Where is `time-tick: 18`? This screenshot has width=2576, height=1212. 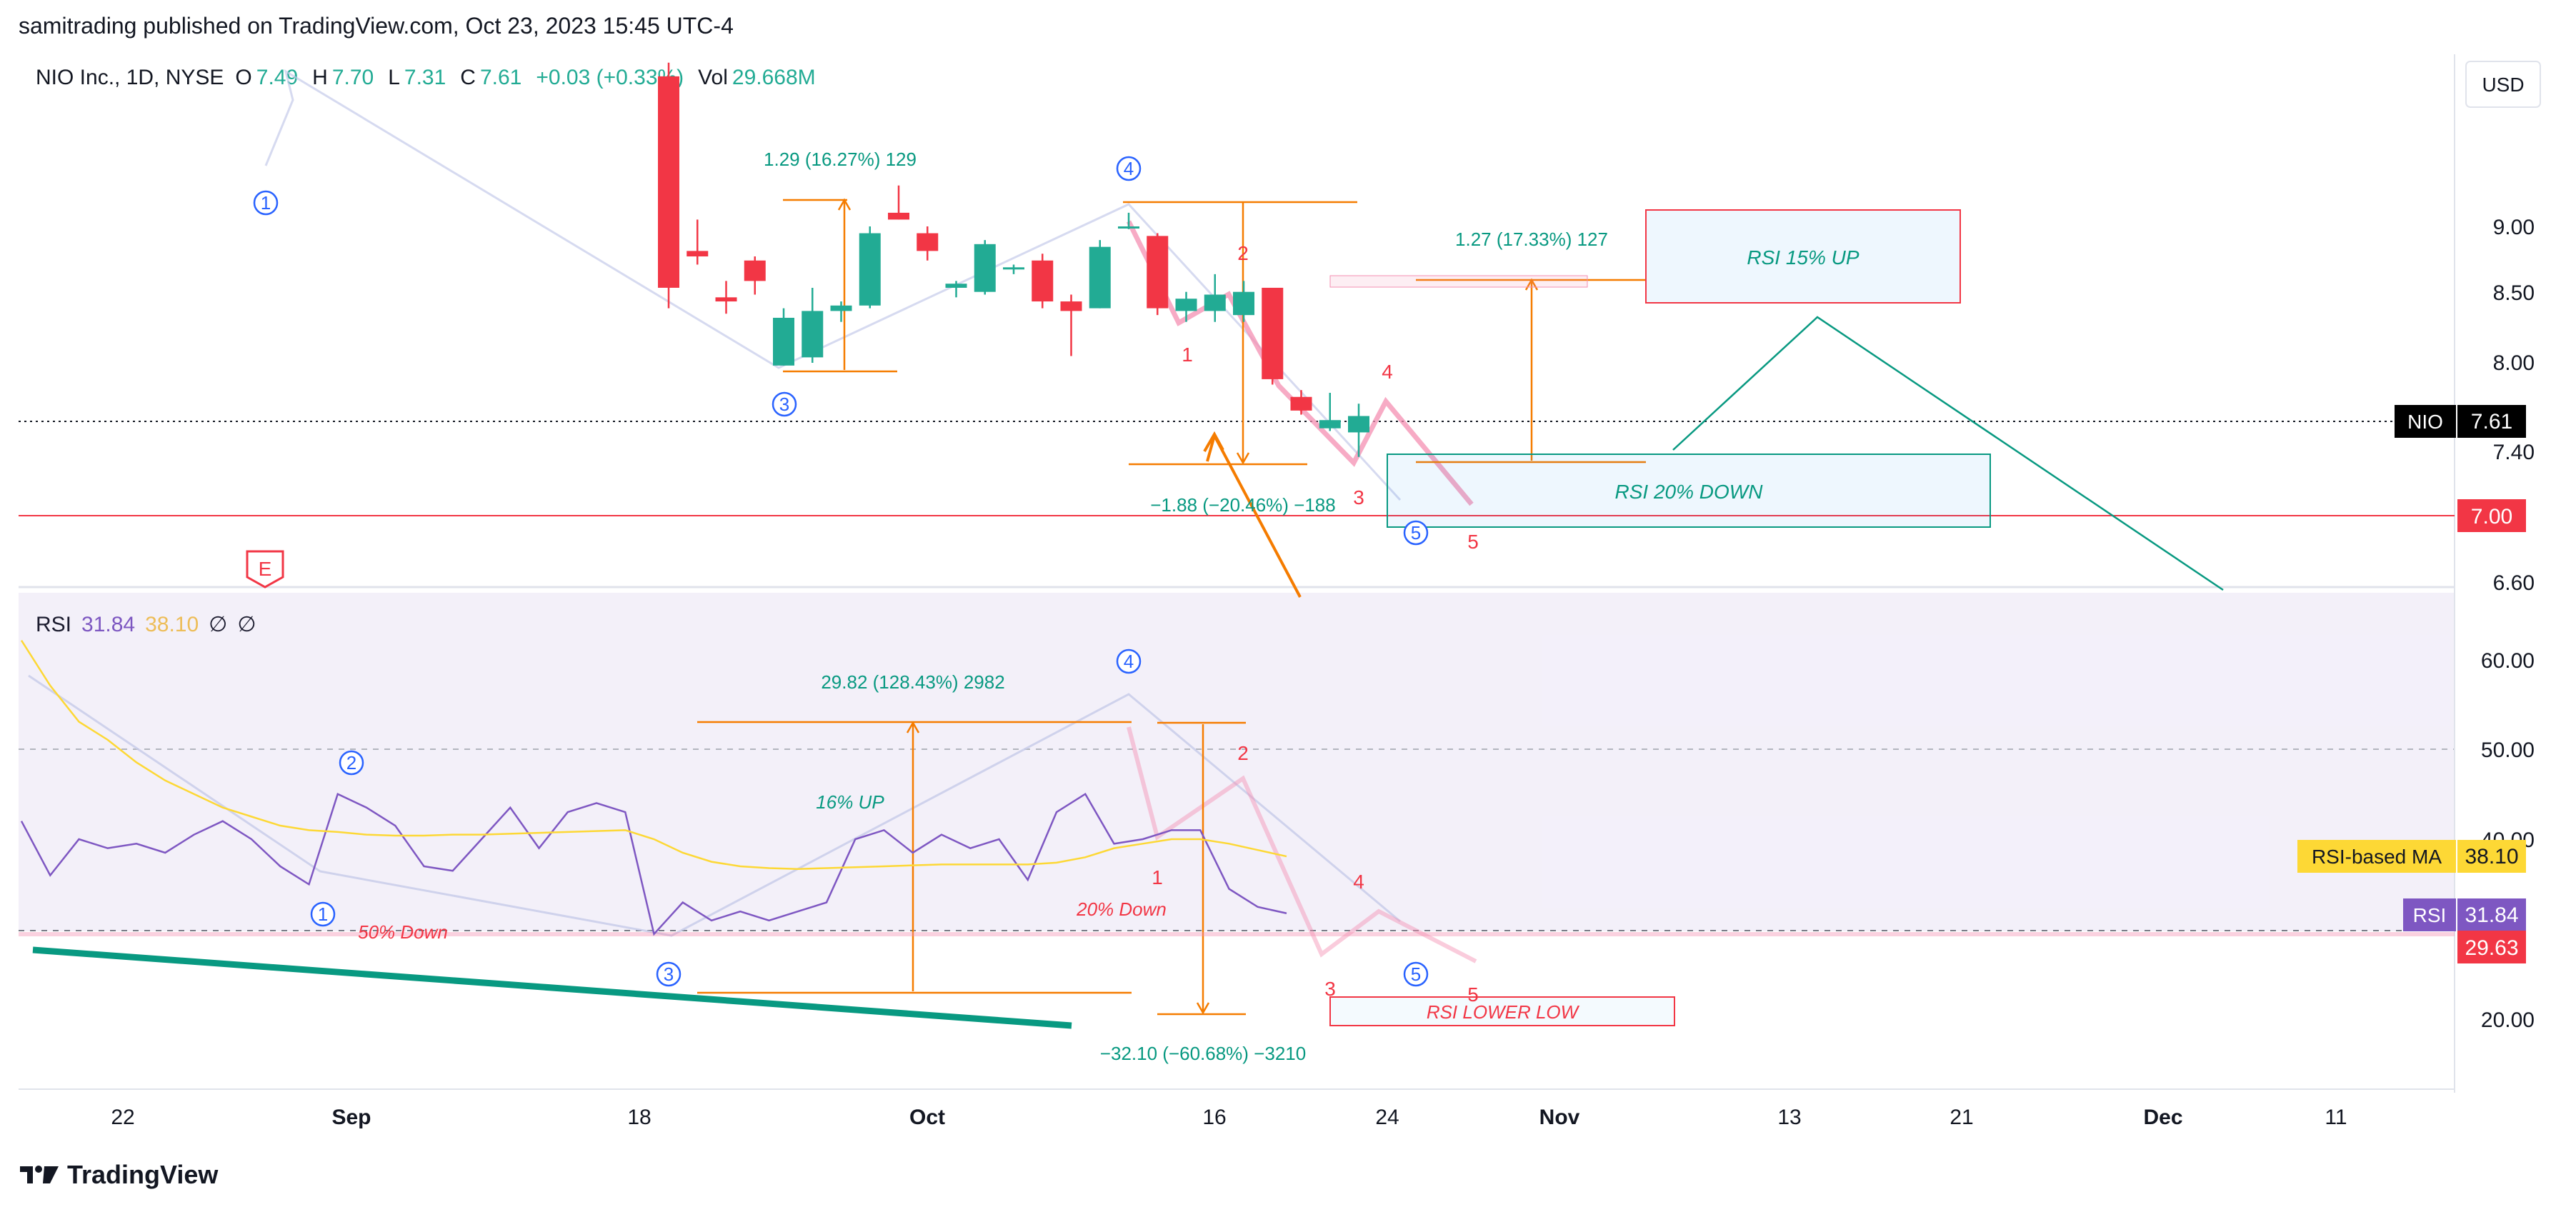
time-tick: 18 is located at coordinates (639, 1117).